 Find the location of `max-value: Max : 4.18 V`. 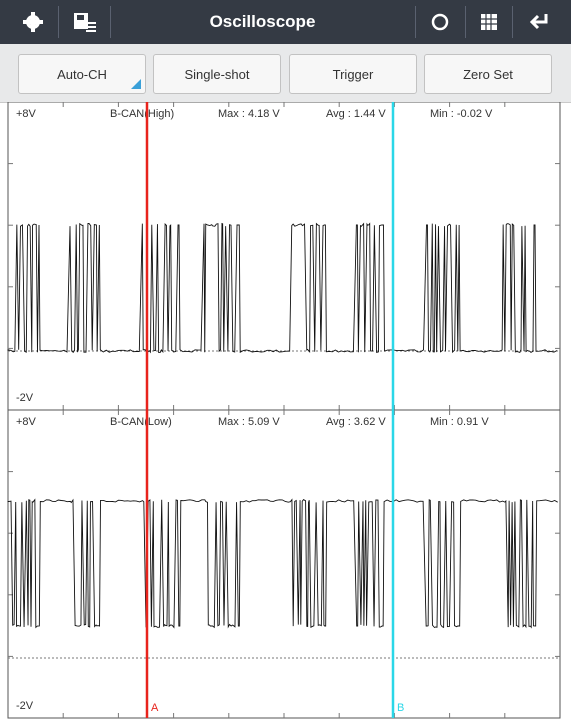

max-value: Max : 4.18 V is located at coordinates (249, 114).